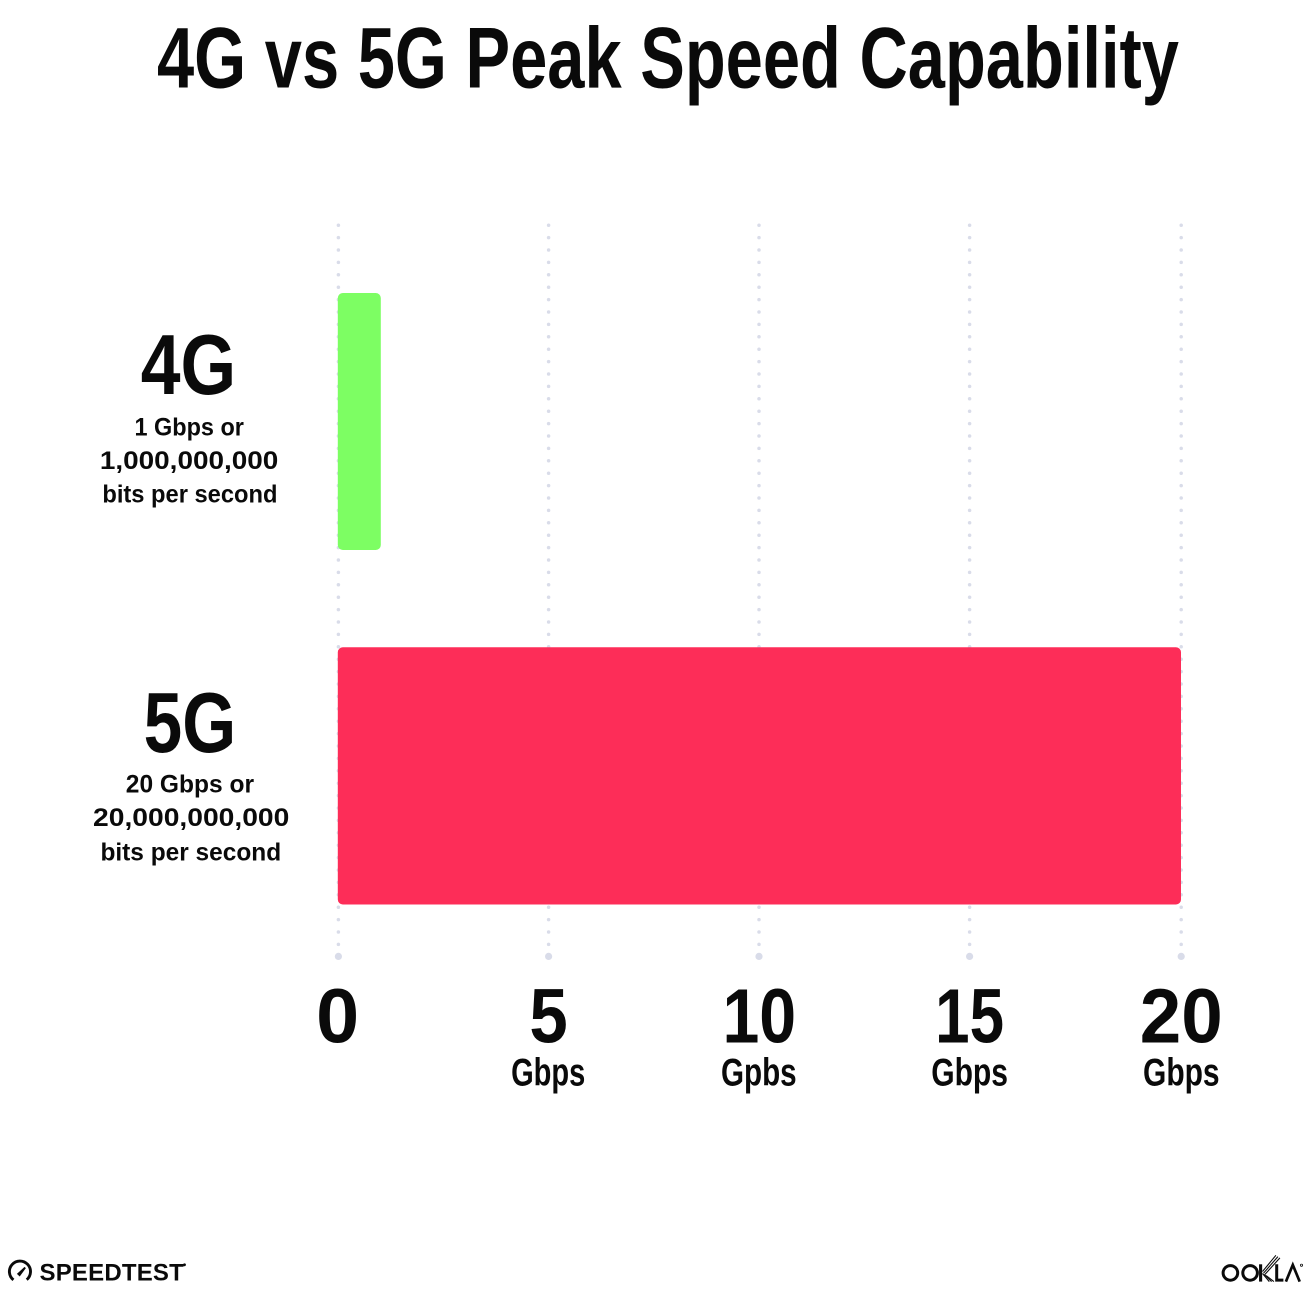 The height and width of the screenshot is (1315, 1308). Describe the element at coordinates (189, 461) in the screenshot. I see `svg-text: 1,000,000,000` at that location.